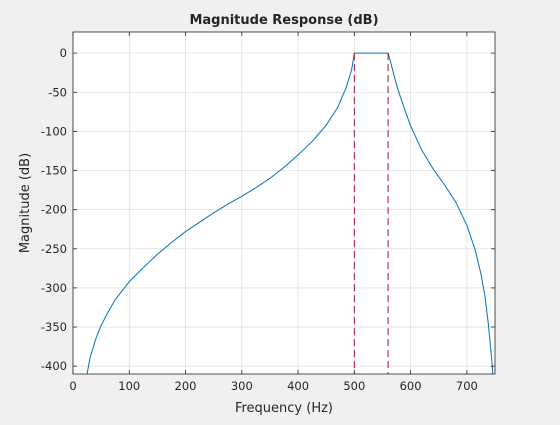 This screenshot has width=560, height=425. What do you see at coordinates (467, 386) in the screenshot?
I see `x-tick-label: 700` at bounding box center [467, 386].